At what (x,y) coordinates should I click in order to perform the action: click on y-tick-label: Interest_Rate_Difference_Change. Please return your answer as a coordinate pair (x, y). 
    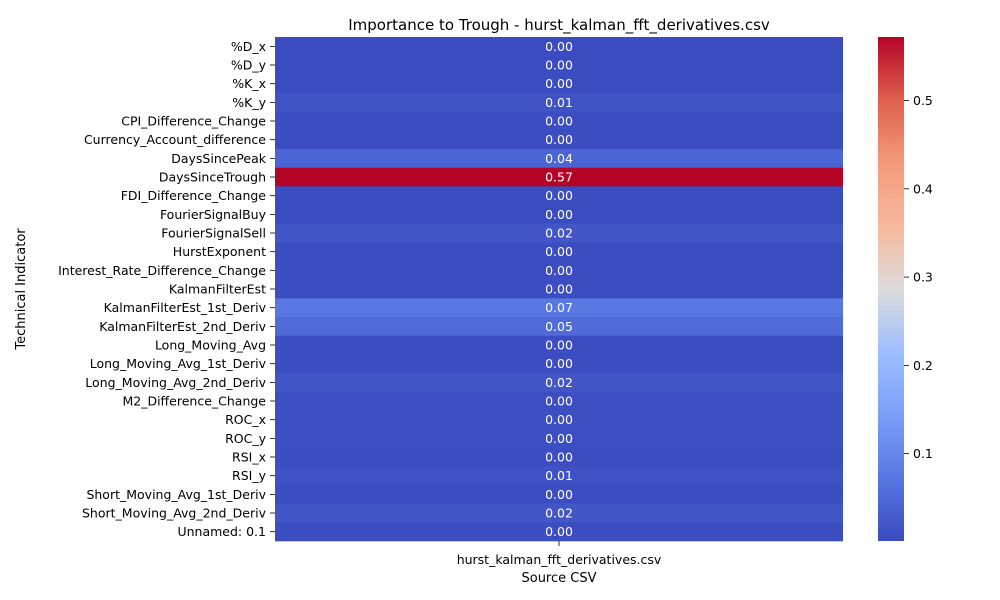
    Looking at the image, I should click on (162, 270).